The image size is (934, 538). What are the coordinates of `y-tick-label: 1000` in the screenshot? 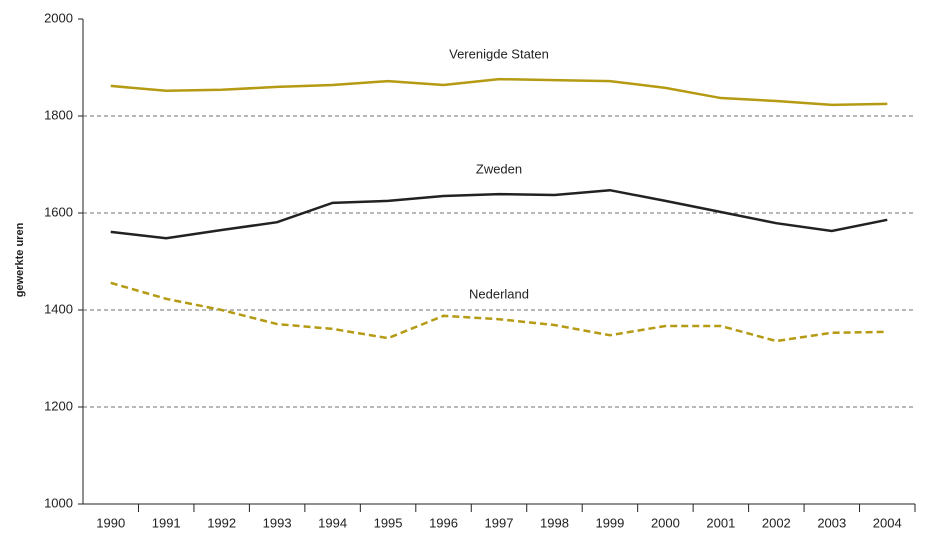 It's located at (58, 502).